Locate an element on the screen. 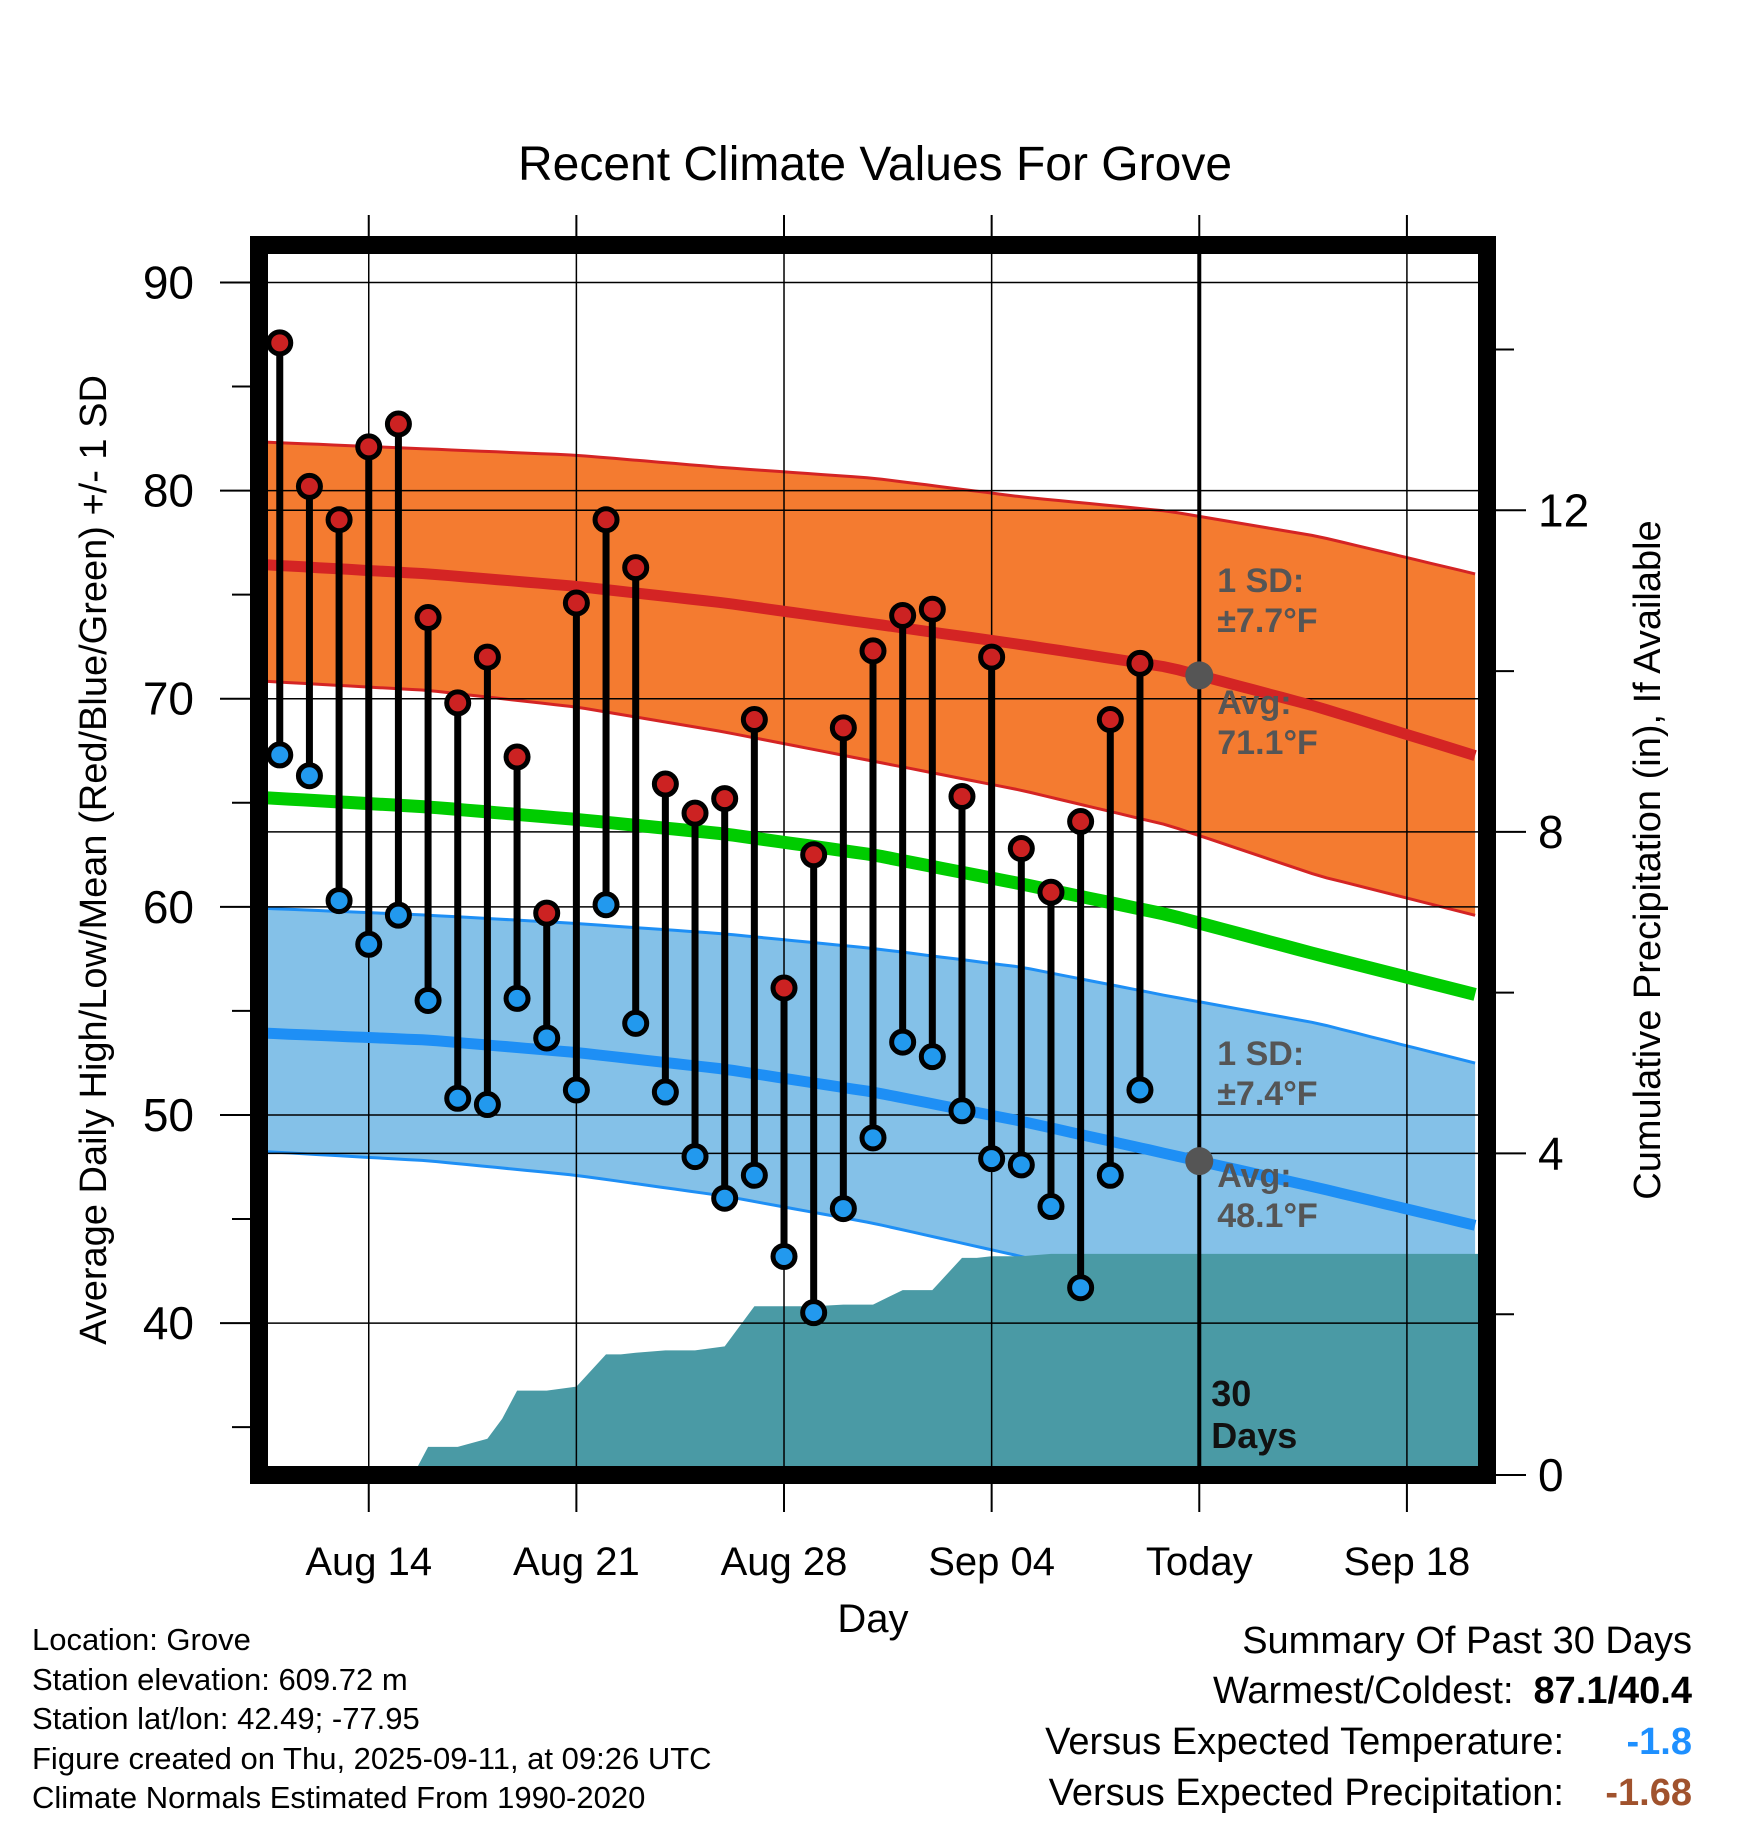  low-avg-annotation: Avg: 48.1°F is located at coordinates (1267, 1196).